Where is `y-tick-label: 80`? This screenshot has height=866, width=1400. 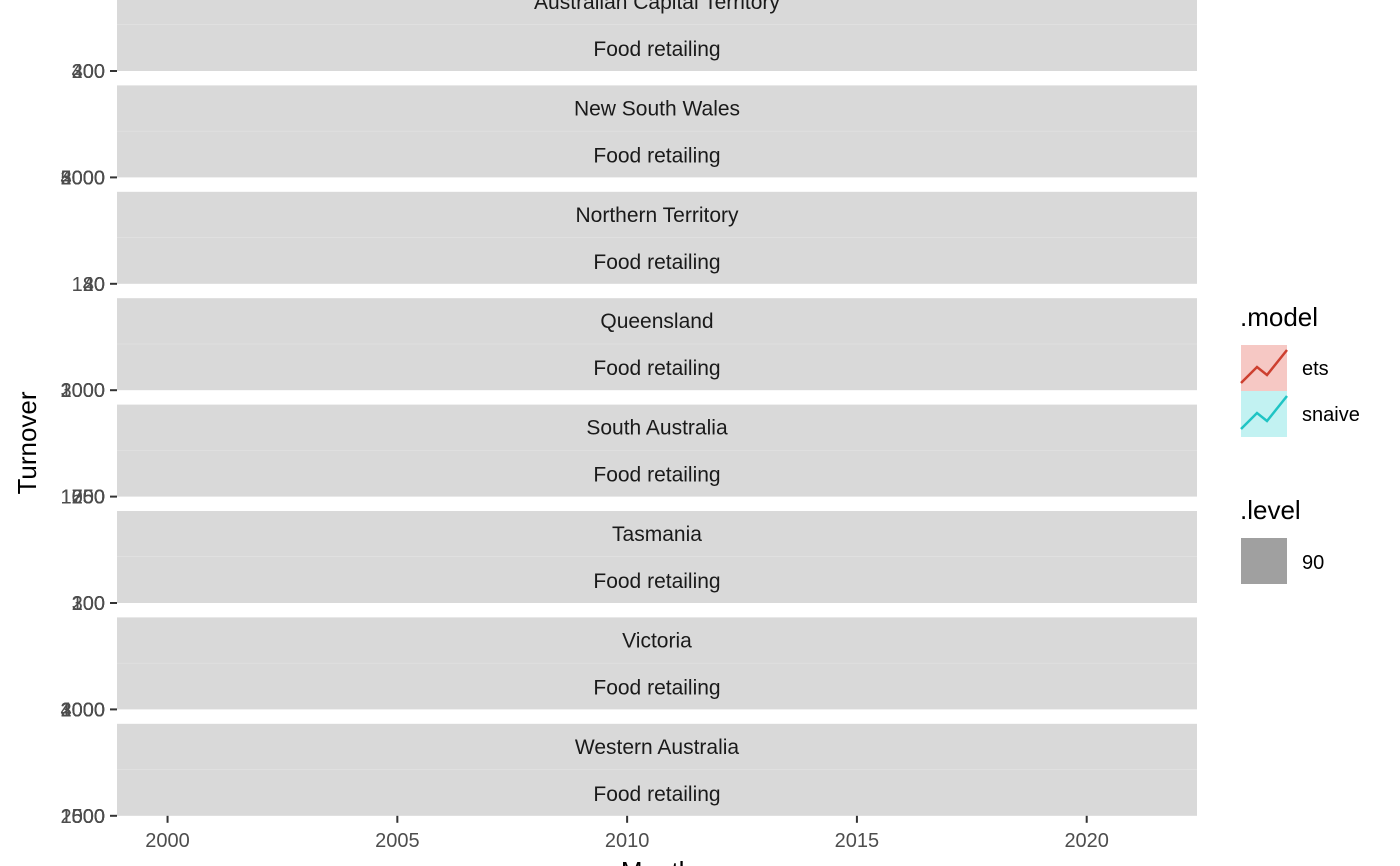
y-tick-label: 80 is located at coordinates (94, 285).